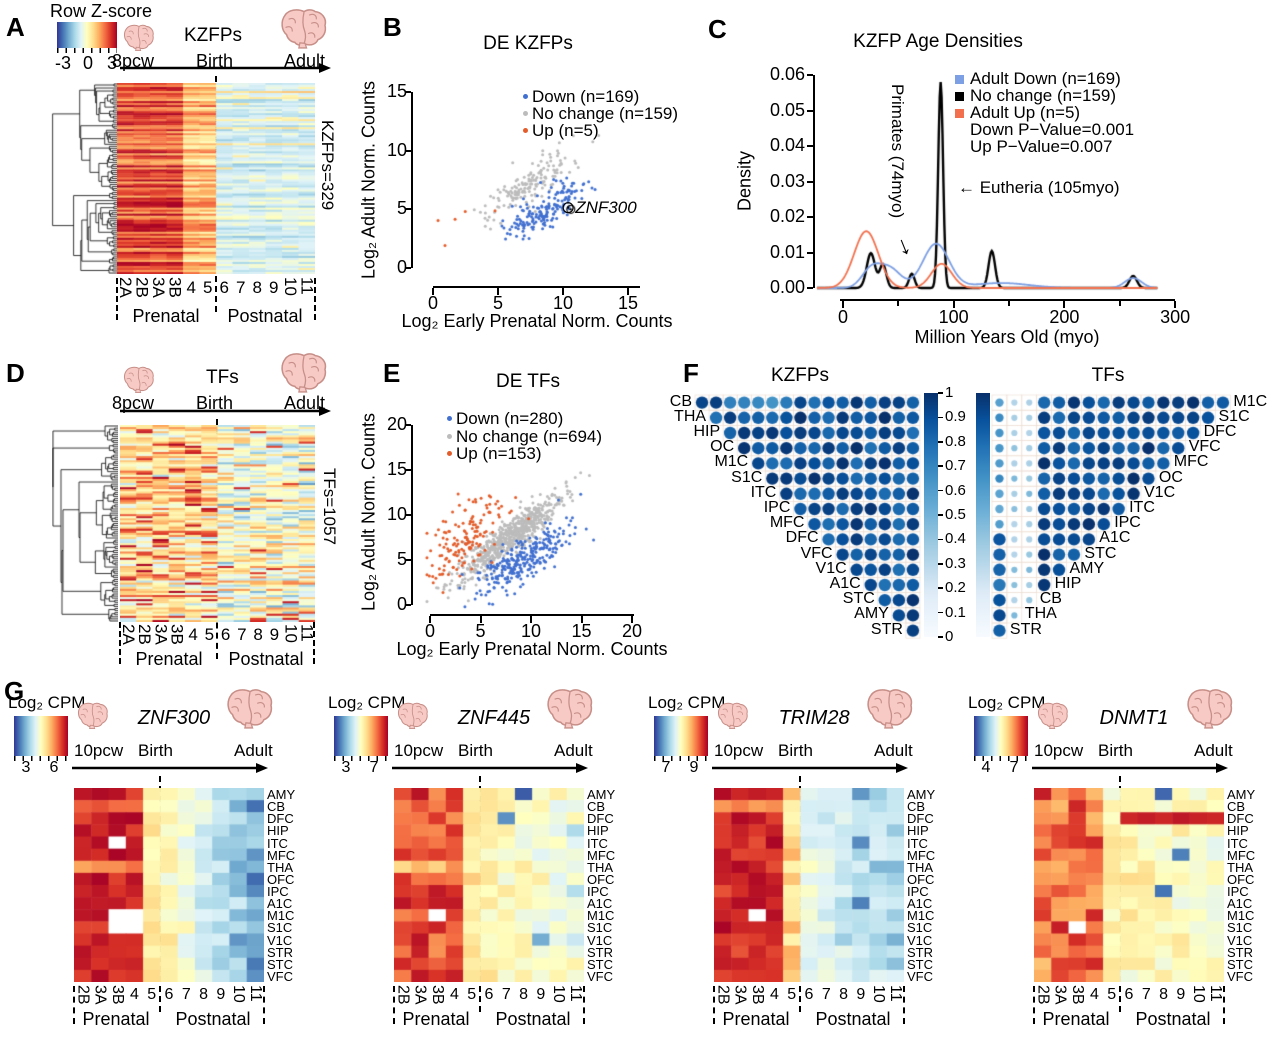 The height and width of the screenshot is (1038, 1280). What do you see at coordinates (601, 794) in the screenshot?
I see `g-region-ZNF445-AMY: AMY` at bounding box center [601, 794].